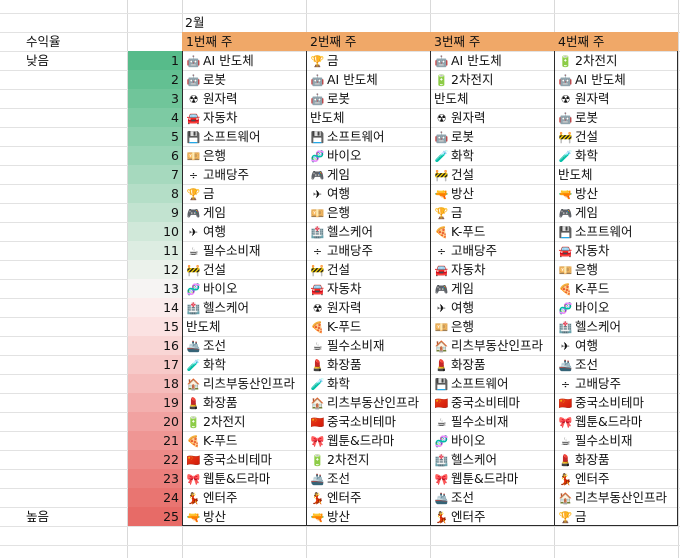 This screenshot has width=680, height=558. Describe the element at coordinates (38, 516) in the screenshot. I see `high-label: 높음` at that location.